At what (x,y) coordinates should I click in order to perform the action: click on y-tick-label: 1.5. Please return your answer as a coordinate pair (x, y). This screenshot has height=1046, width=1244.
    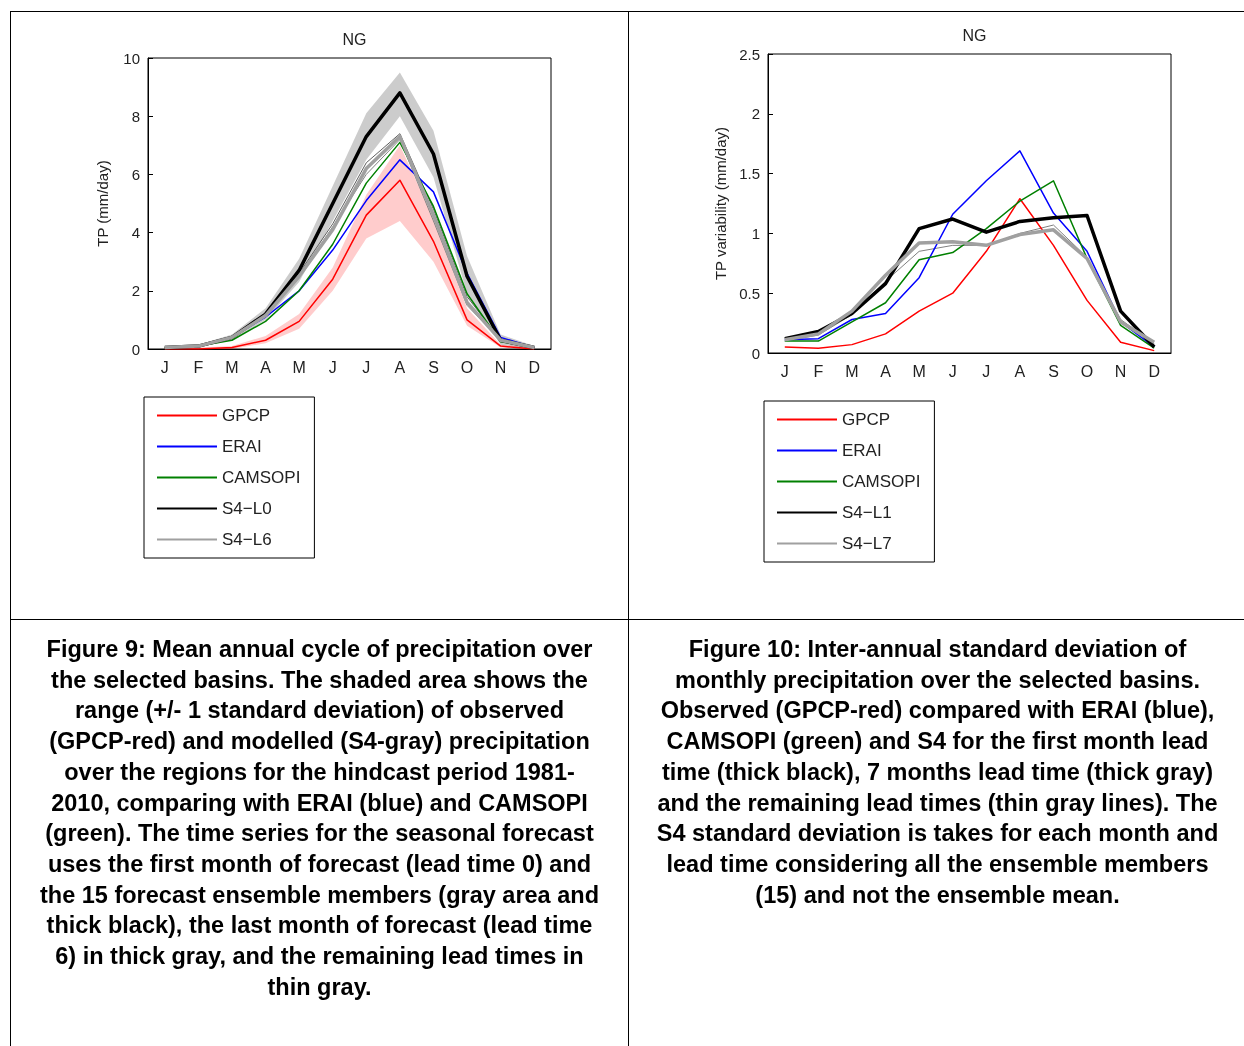
    Looking at the image, I should click on (749, 174).